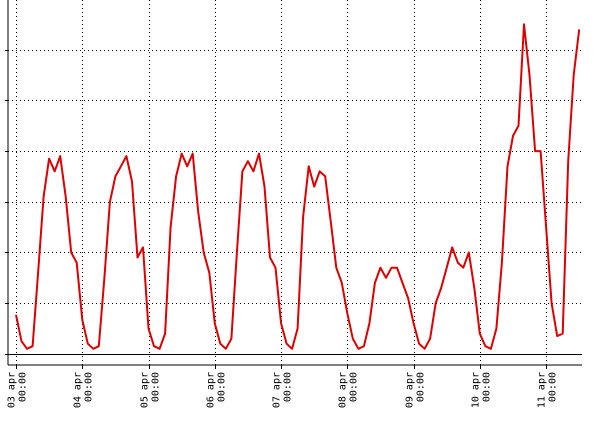 This screenshot has width=595, height=440. I want to click on x-tick-label: 05 apr00:00, so click(151, 390).